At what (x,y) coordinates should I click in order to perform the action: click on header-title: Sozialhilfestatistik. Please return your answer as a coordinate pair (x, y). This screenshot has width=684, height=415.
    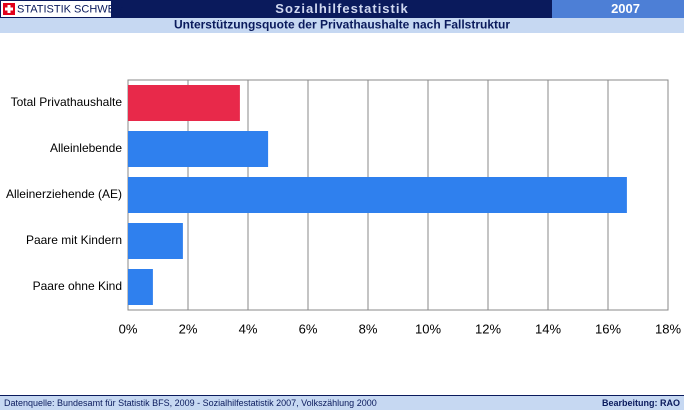
    Looking at the image, I should click on (341, 8).